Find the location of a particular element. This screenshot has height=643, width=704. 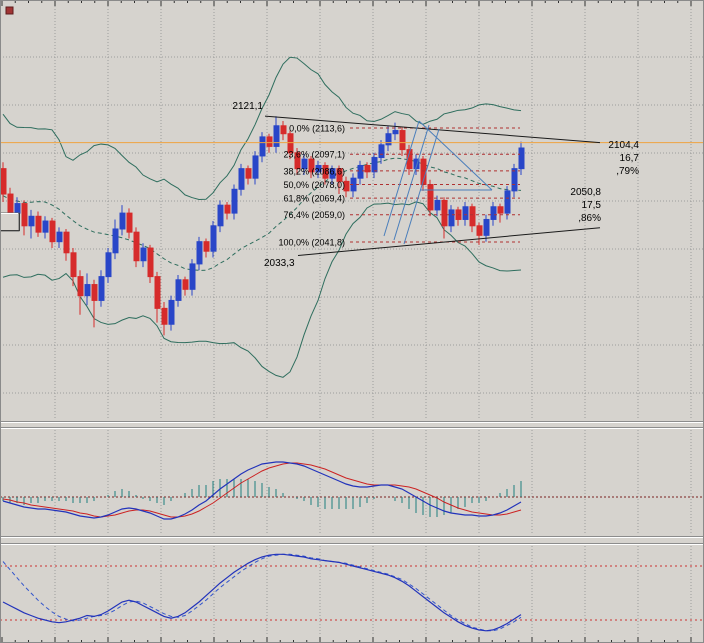

stochastic-signal-line is located at coordinates (262, 592).